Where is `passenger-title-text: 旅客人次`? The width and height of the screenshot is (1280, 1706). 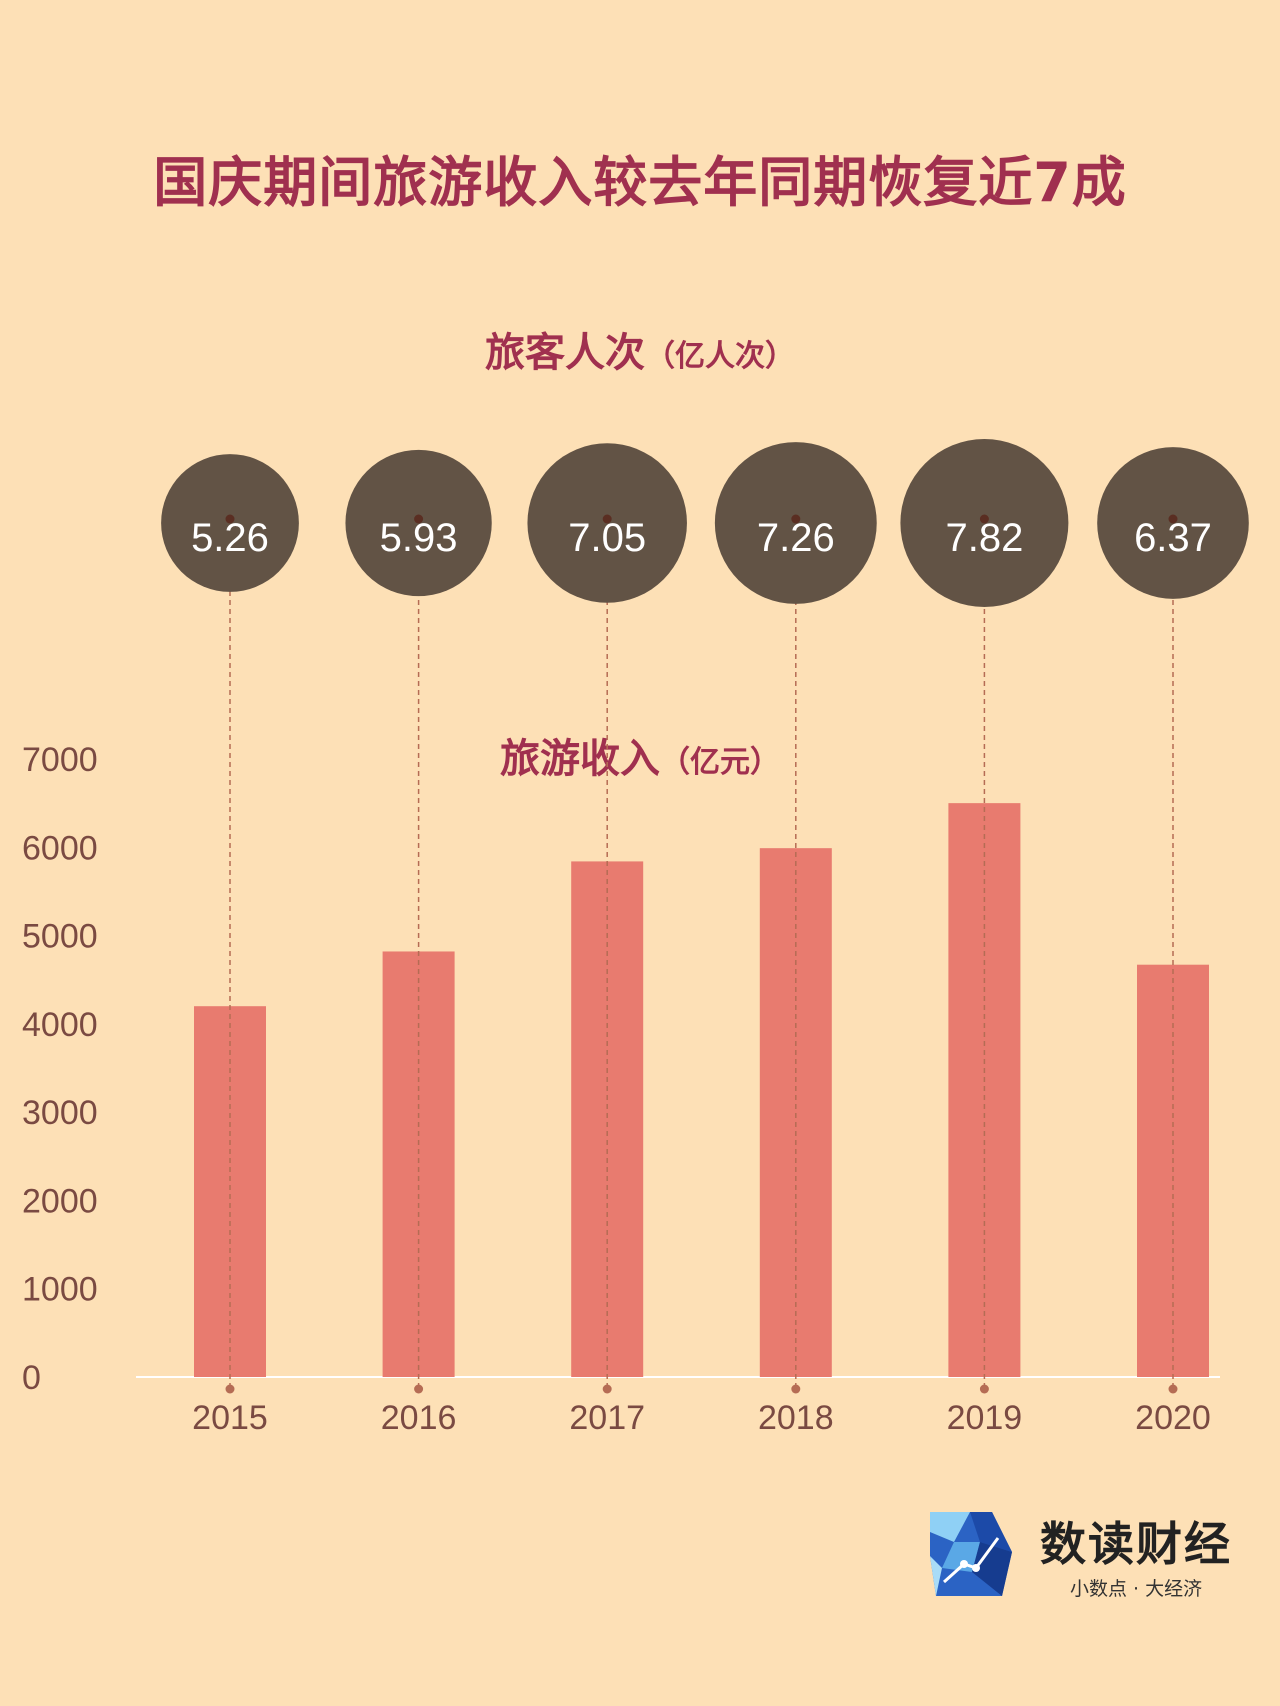 passenger-title-text: 旅客人次 is located at coordinates (565, 353).